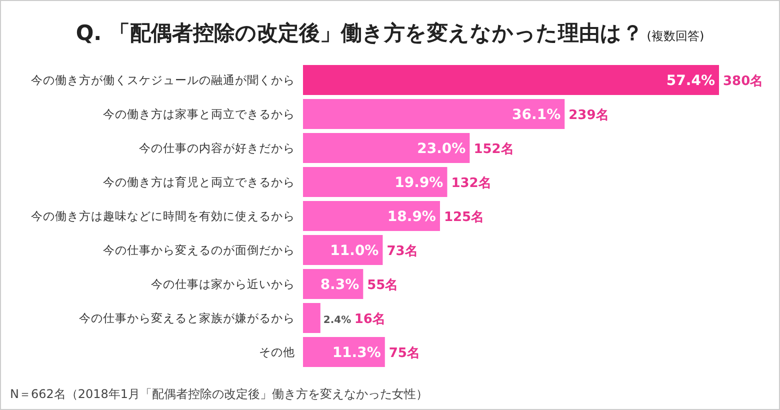 This screenshot has width=780, height=410. I want to click on data-label: 23.0%, so click(441, 149).